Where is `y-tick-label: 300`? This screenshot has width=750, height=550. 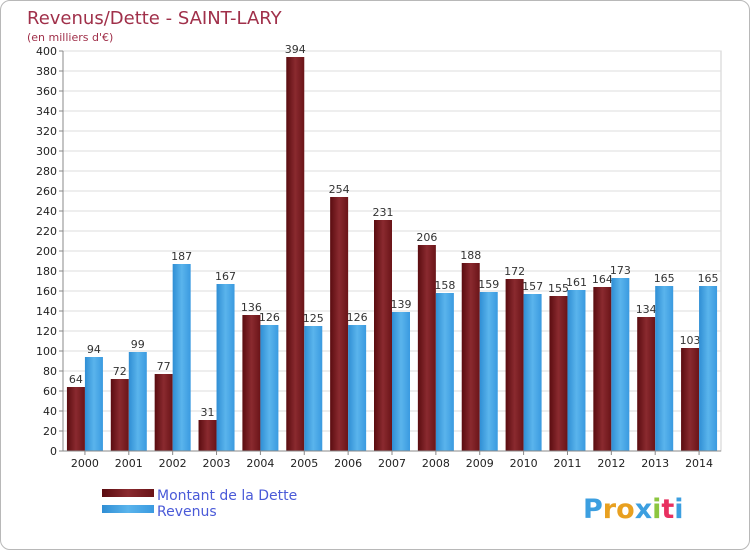 y-tick-label: 300 is located at coordinates (46, 151).